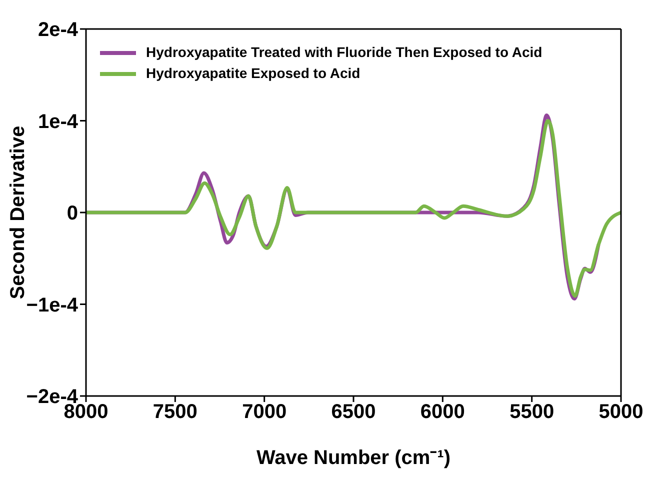 The height and width of the screenshot is (478, 650). What do you see at coordinates (532, 412) in the screenshot?
I see `x-tick-label: 5500` at bounding box center [532, 412].